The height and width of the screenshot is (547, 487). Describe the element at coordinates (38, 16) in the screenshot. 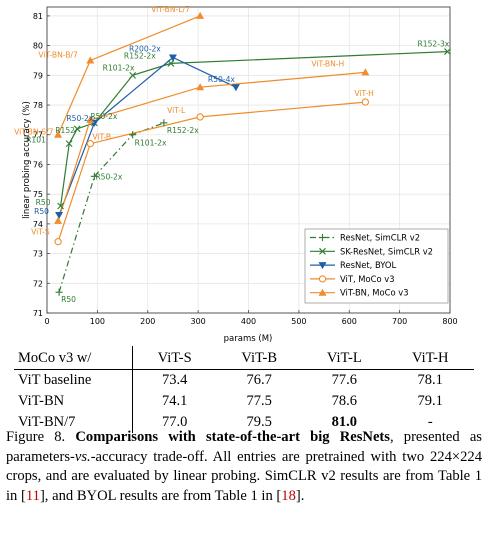

I see `y-tick-label: 81` at that location.